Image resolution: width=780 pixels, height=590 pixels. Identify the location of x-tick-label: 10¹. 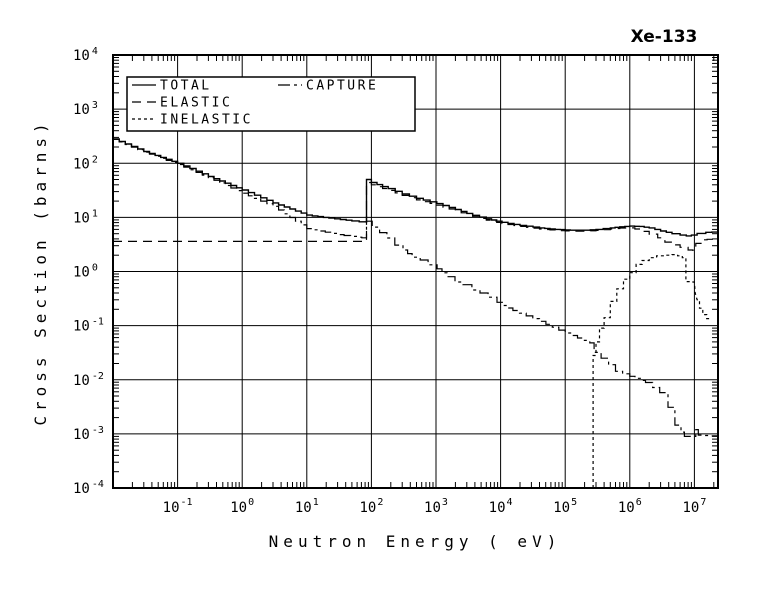
(307, 506).